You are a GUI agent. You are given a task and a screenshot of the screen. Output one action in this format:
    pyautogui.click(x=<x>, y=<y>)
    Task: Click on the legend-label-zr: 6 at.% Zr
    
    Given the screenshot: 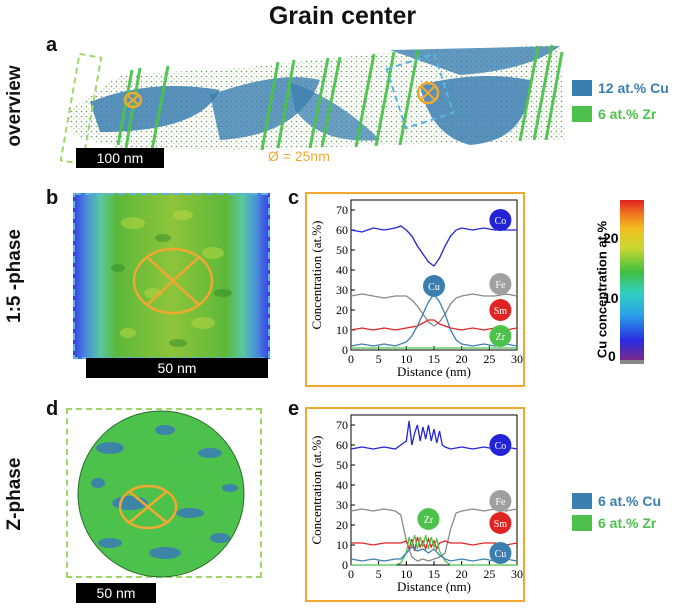 What is the action you would take?
    pyautogui.click(x=627, y=114)
    